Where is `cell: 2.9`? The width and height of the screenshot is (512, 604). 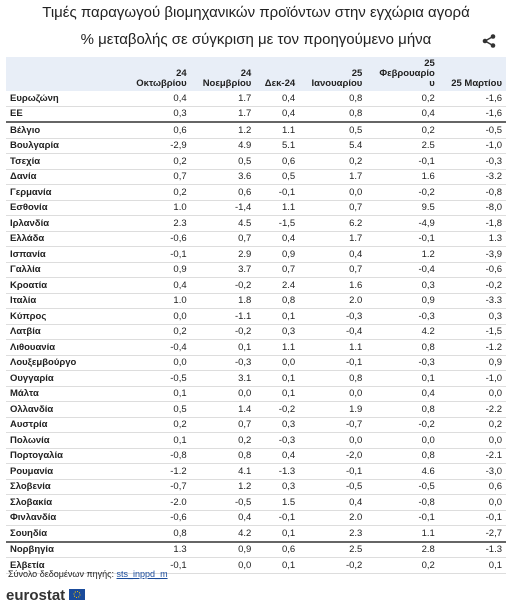
cell: 2.9 is located at coordinates (223, 254).